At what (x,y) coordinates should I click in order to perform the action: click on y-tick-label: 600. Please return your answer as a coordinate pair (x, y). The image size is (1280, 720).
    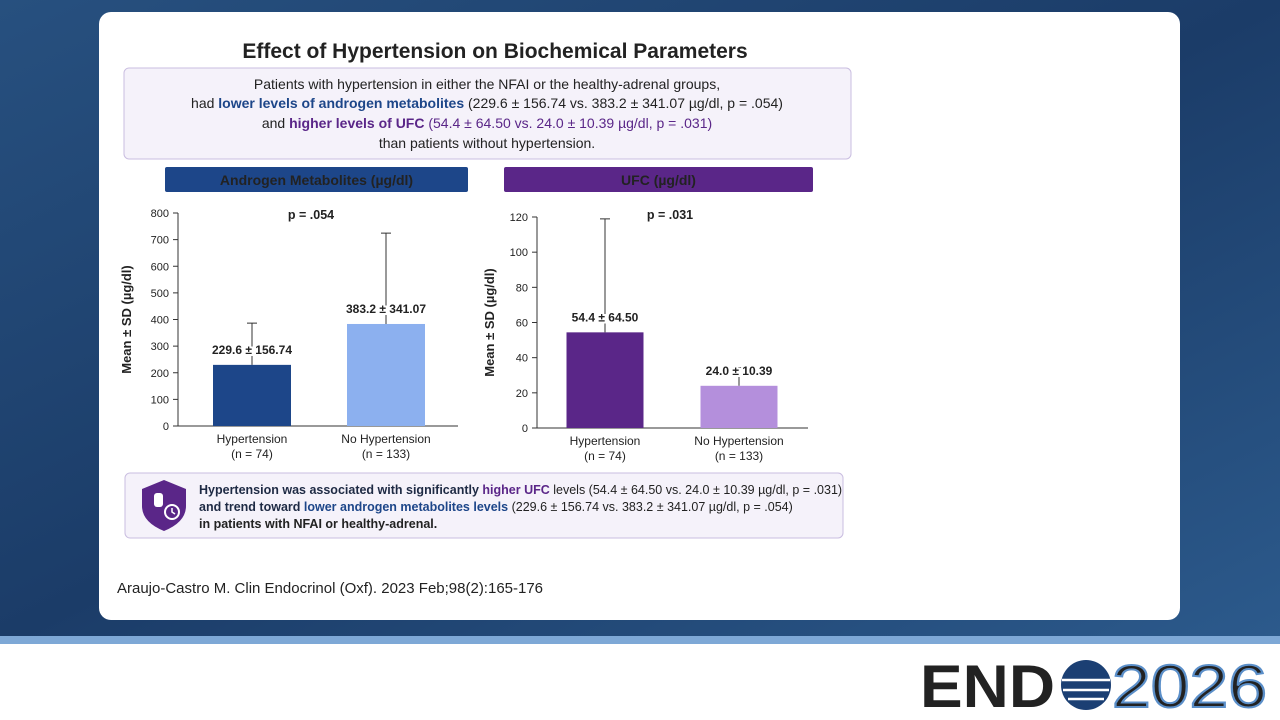
    Looking at the image, I should click on (160, 267).